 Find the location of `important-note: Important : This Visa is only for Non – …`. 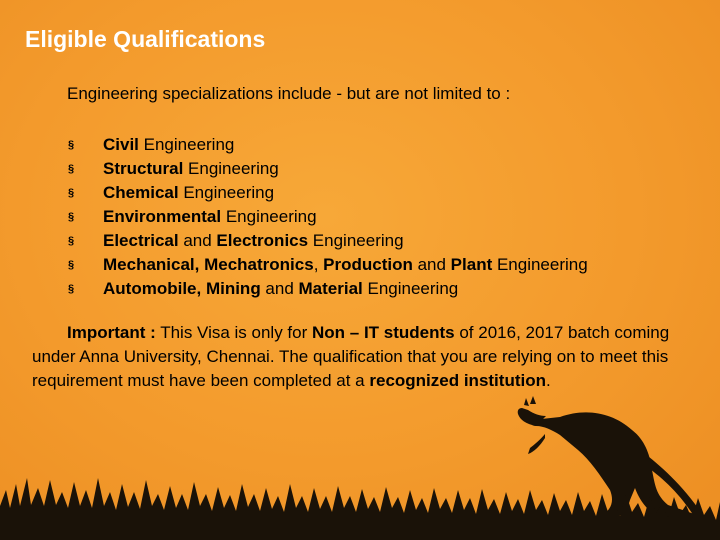

important-note: Important : This Visa is only for Non – … is located at coordinates (351, 356).